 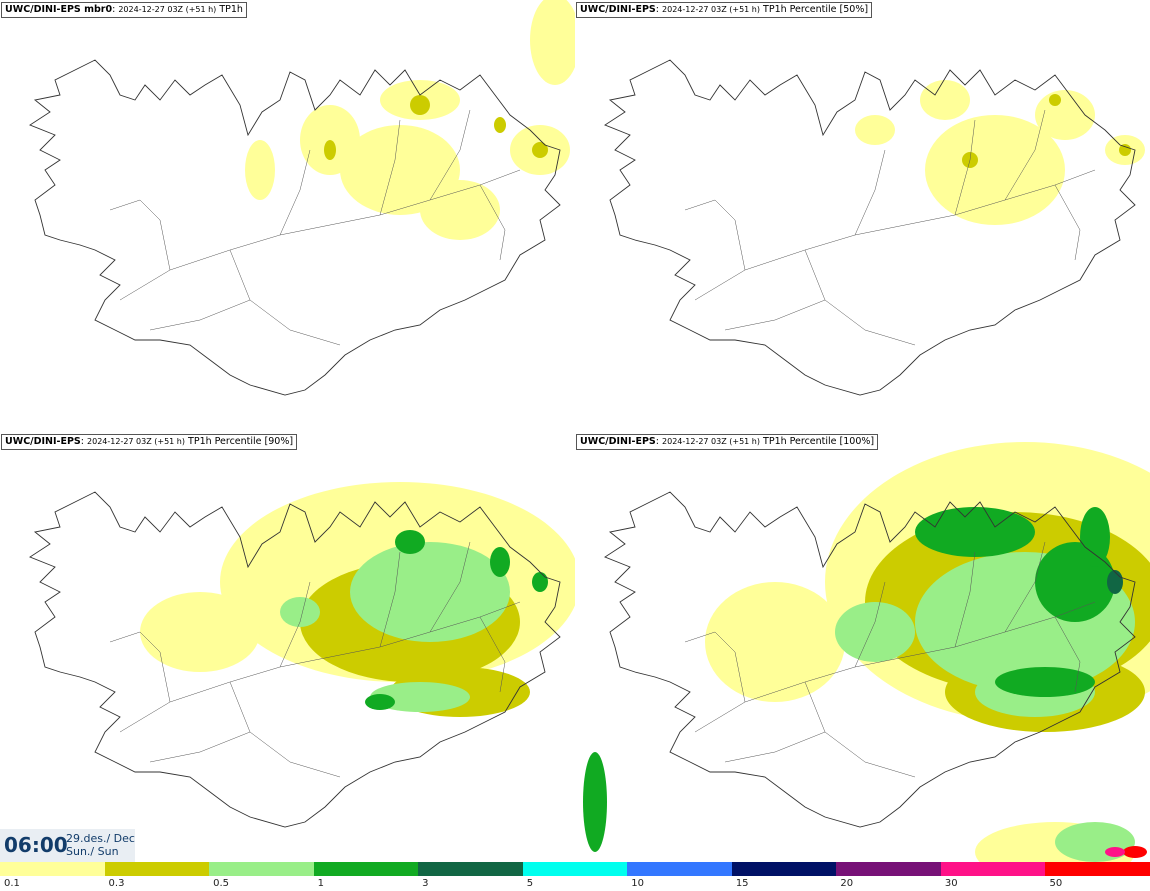 I want to click on legend-tick-label: 0.5, so click(x=221, y=883).